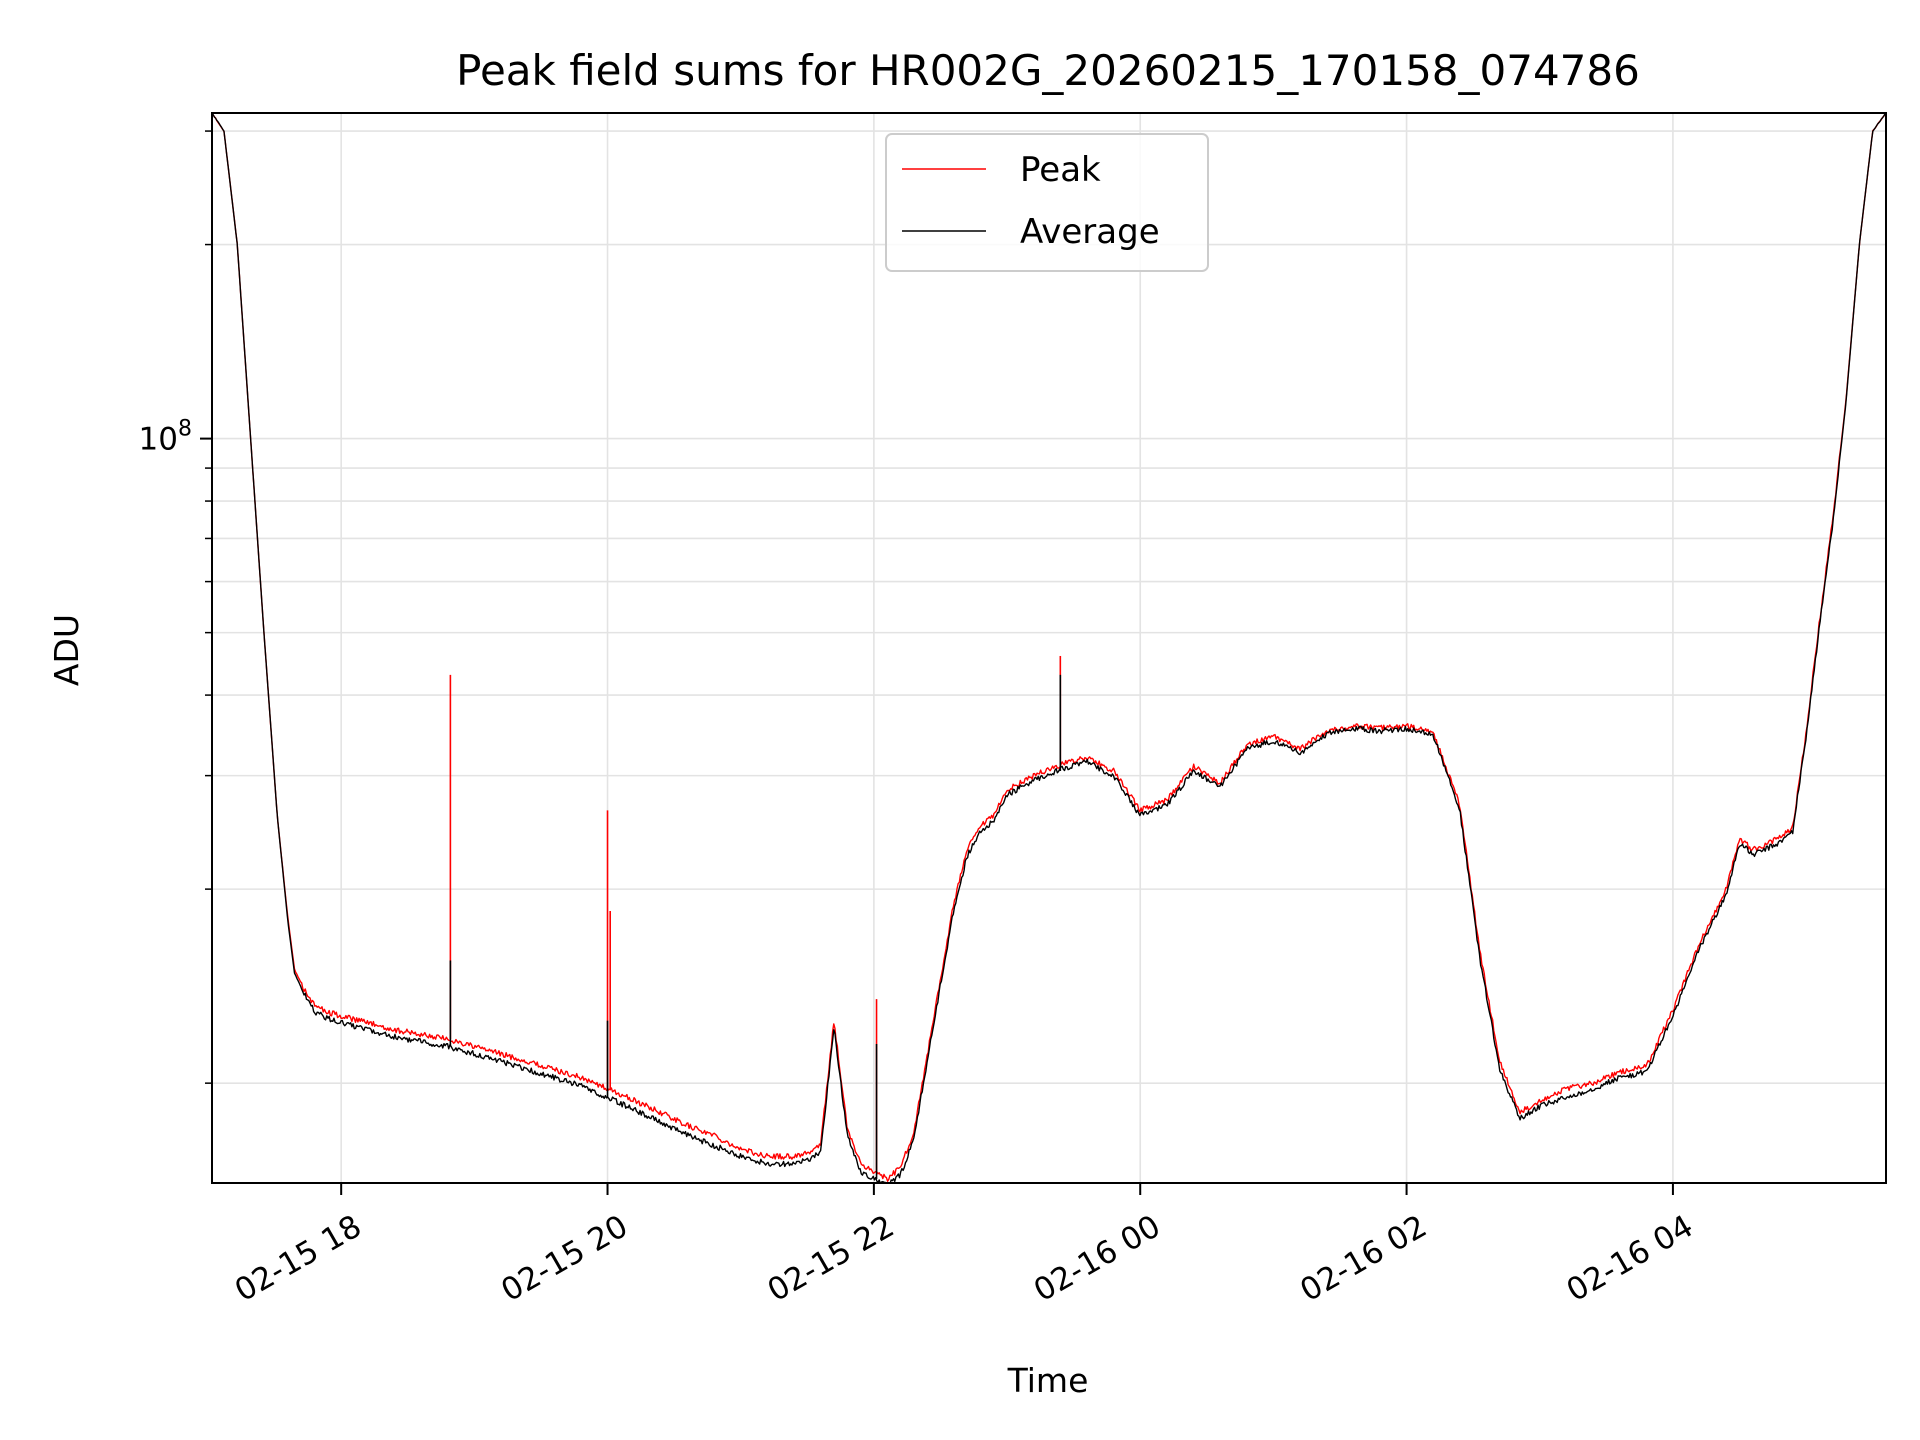 This screenshot has width=1920, height=1440. I want to click on y-tick-label: 108, so click(165, 437).